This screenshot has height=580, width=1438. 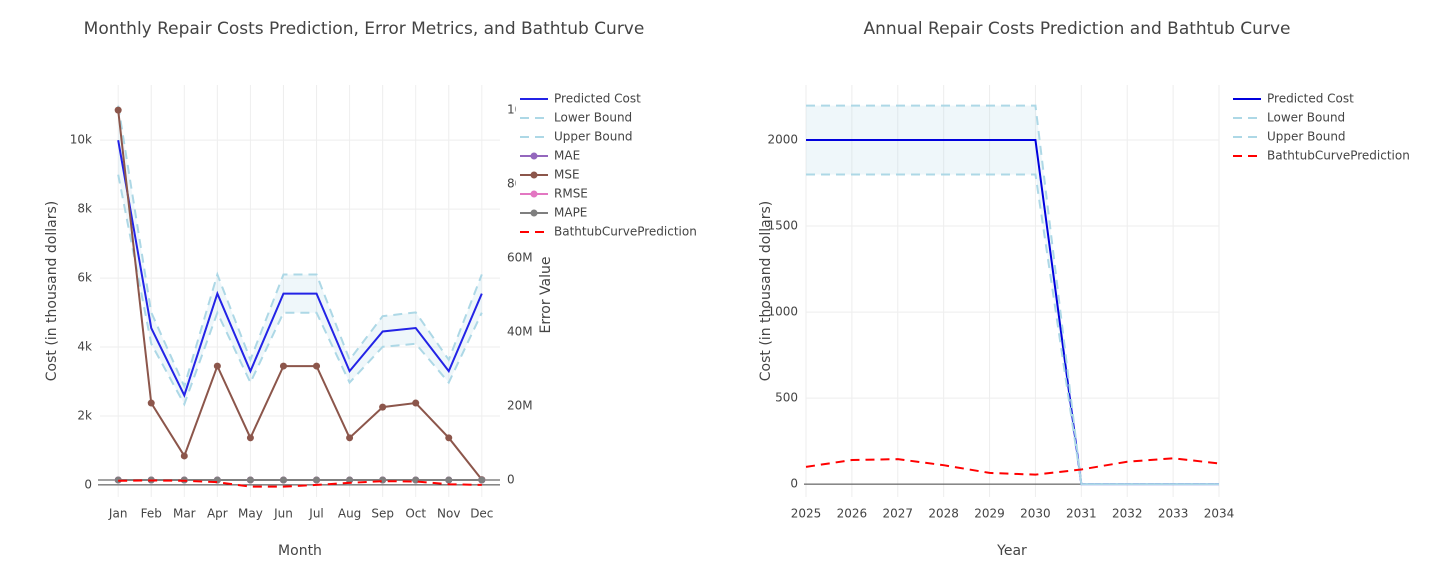 I want to click on x-tick-label: Feb, so click(x=151, y=514).